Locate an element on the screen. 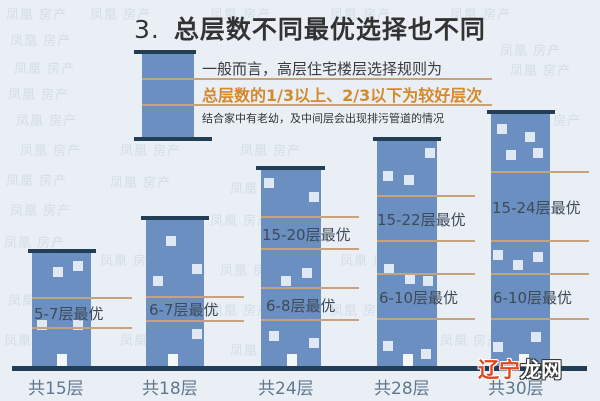 Image resolution: width=600 pixels, height=401 pixels. logo-part-2: 龙网 is located at coordinates (541, 370).